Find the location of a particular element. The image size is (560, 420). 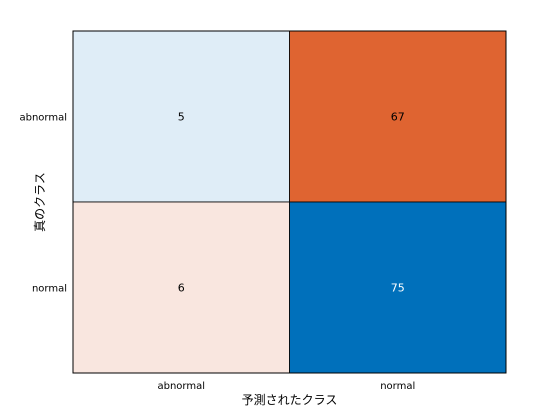

y-axis-label: 真のクラス is located at coordinates (40, 202).